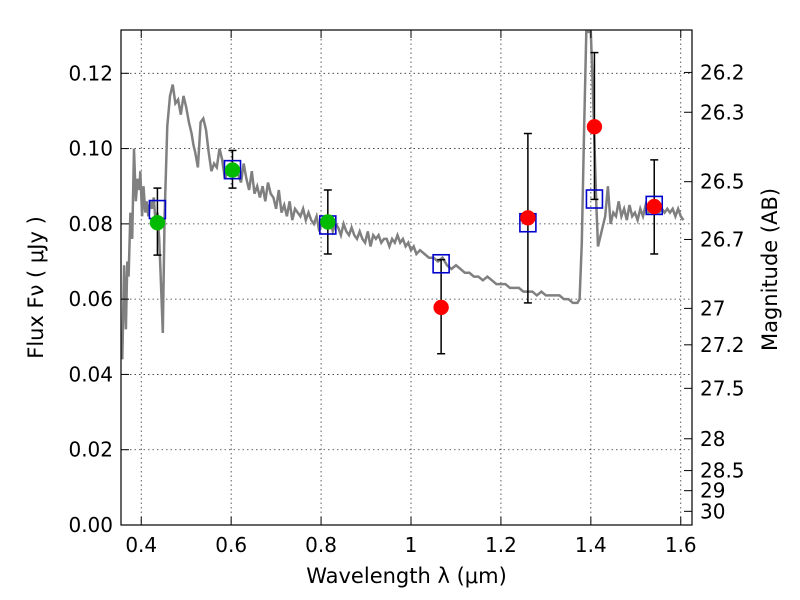 This screenshot has height=600, width=800. What do you see at coordinates (770, 269) in the screenshot?
I see `y2-axis-label: Magnitude (AB)` at bounding box center [770, 269].